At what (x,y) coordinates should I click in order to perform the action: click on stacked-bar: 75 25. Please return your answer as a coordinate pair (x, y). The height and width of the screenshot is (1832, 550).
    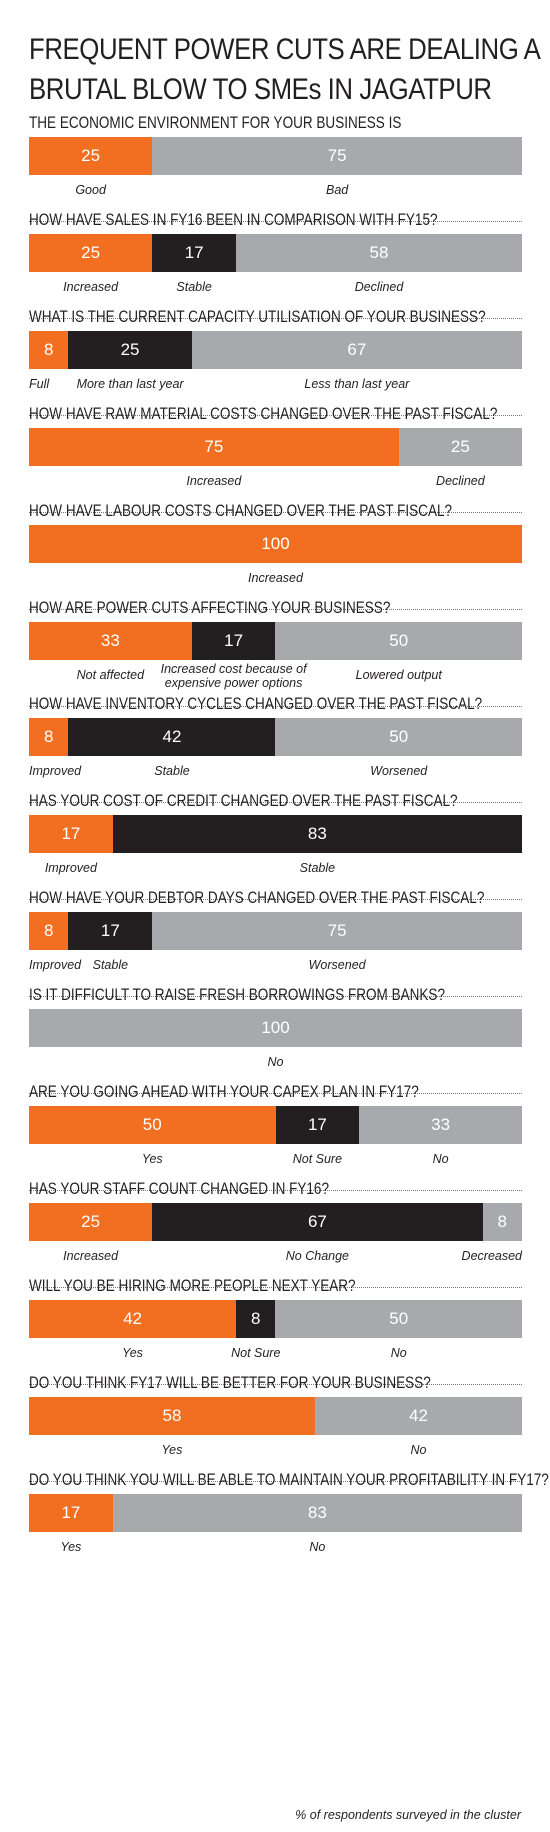
    Looking at the image, I should click on (275, 446).